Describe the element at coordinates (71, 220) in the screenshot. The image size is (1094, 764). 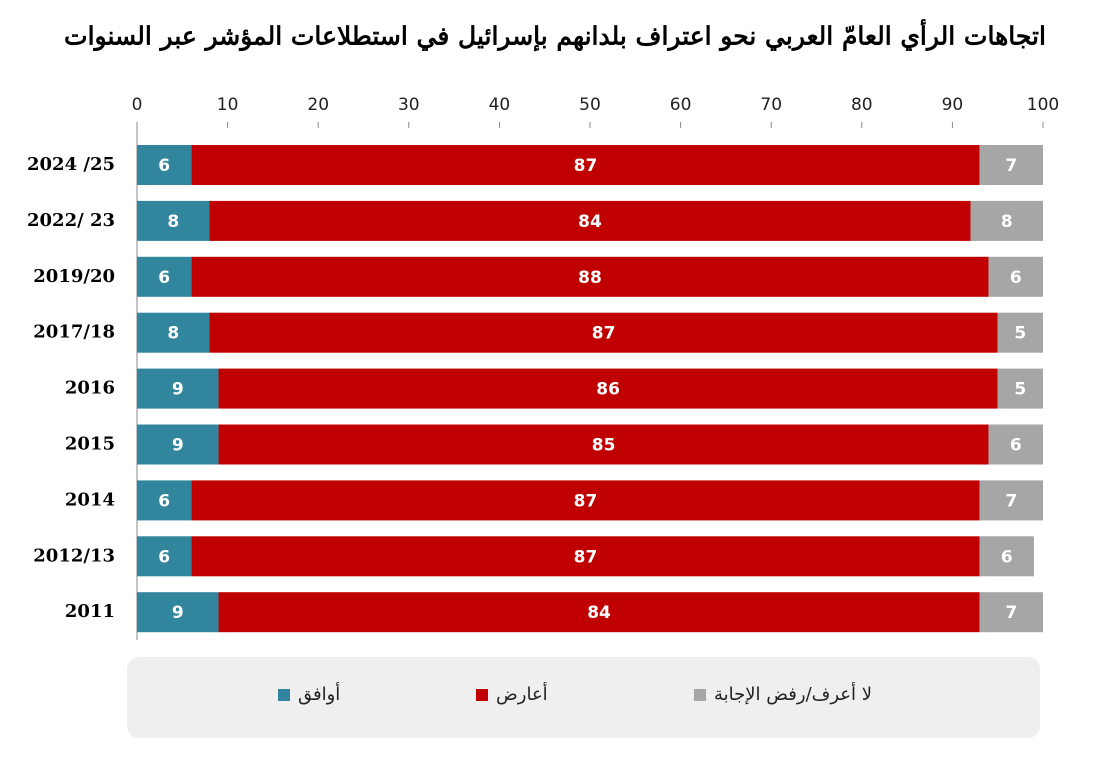
I see `y-tick-label: 2022/ 23` at that location.